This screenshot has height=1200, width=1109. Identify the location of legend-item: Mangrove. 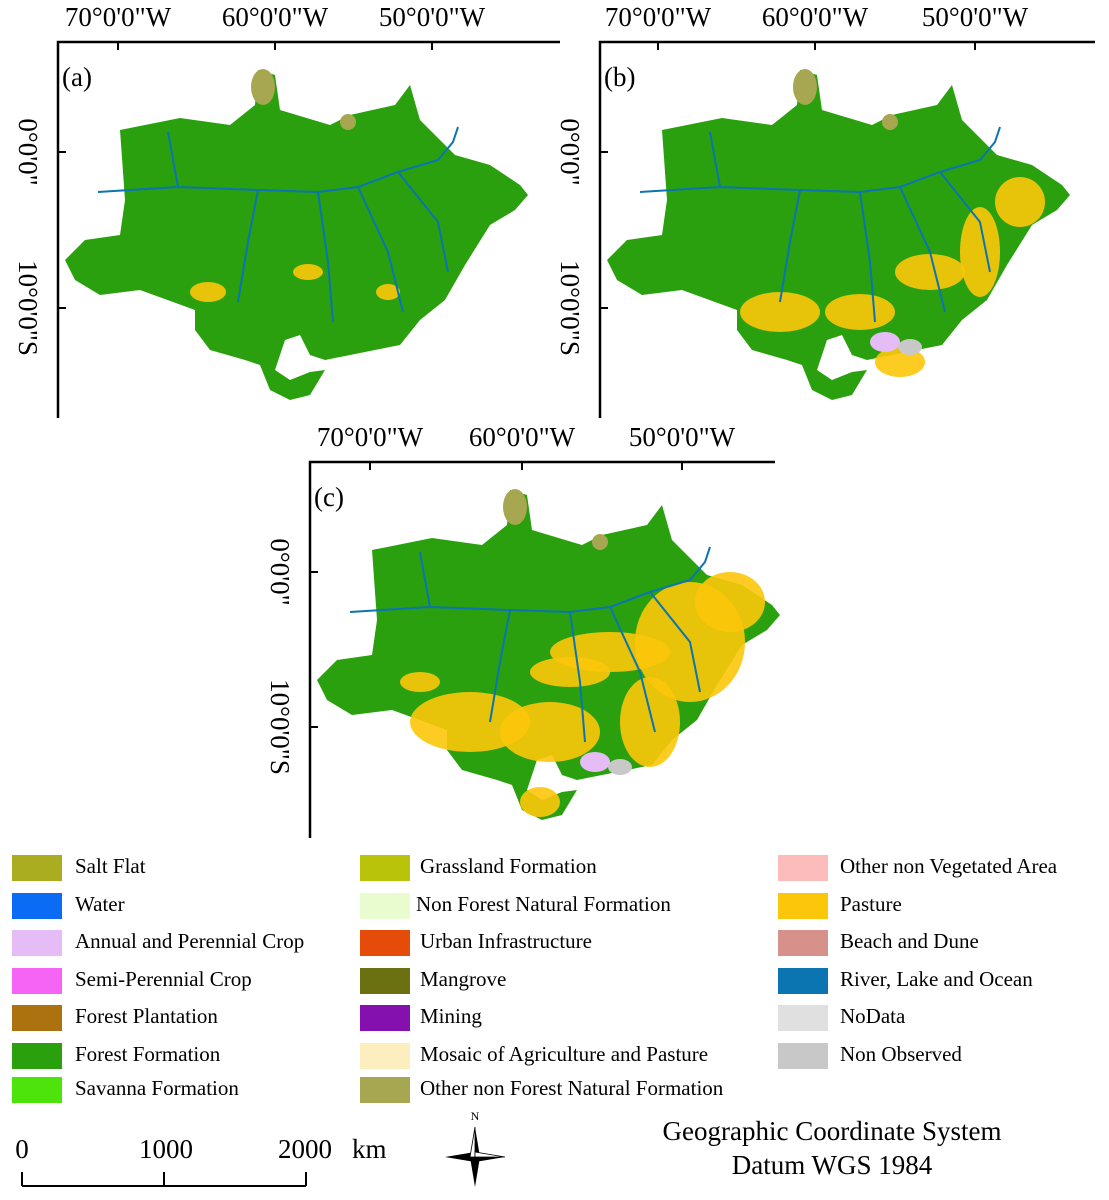
(433, 980).